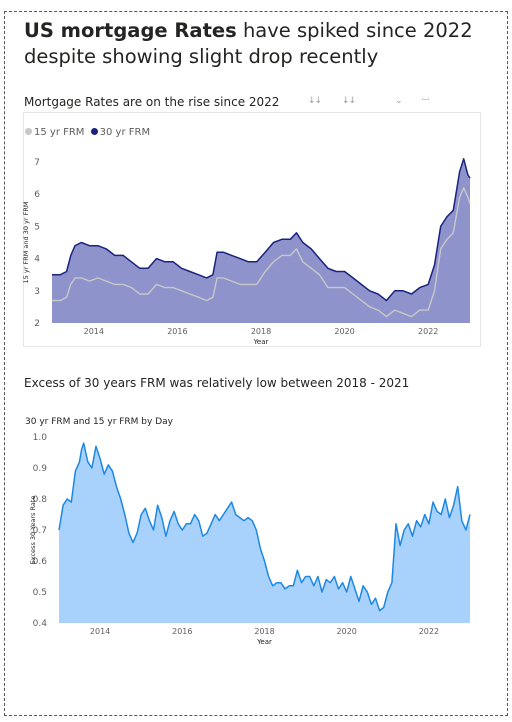 The width and height of the screenshot is (512, 722). Describe the element at coordinates (315, 101) in the screenshot. I see `drill-down-icon: ↓↓` at that location.